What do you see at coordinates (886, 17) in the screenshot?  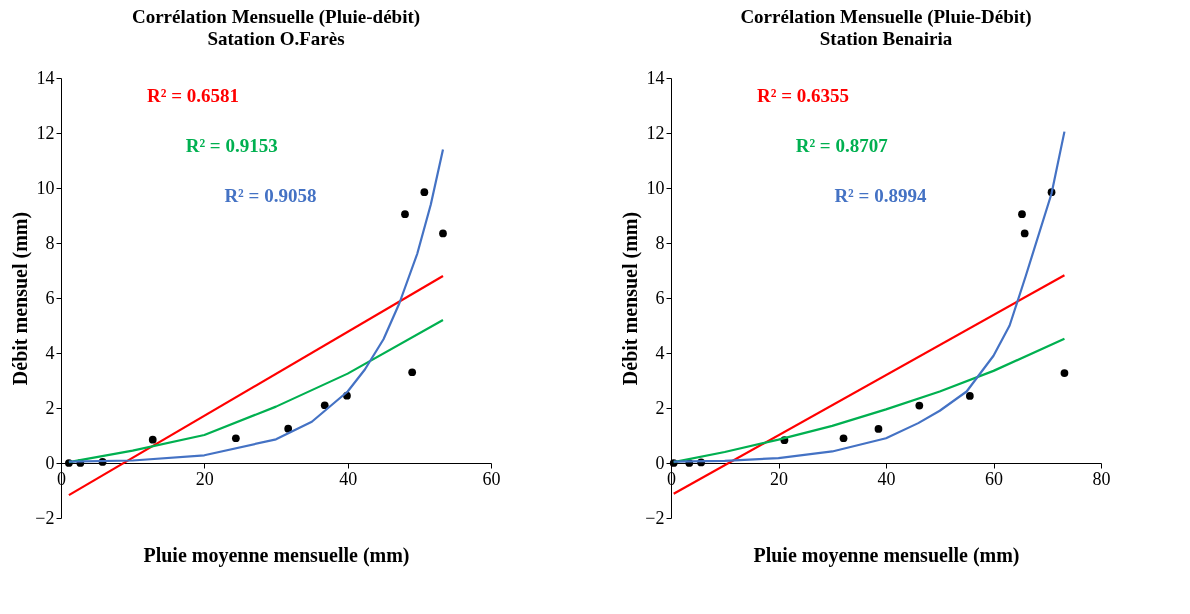 I see `chart-title: Corrélation Mensuelle (Pluie-Débit)` at bounding box center [886, 17].